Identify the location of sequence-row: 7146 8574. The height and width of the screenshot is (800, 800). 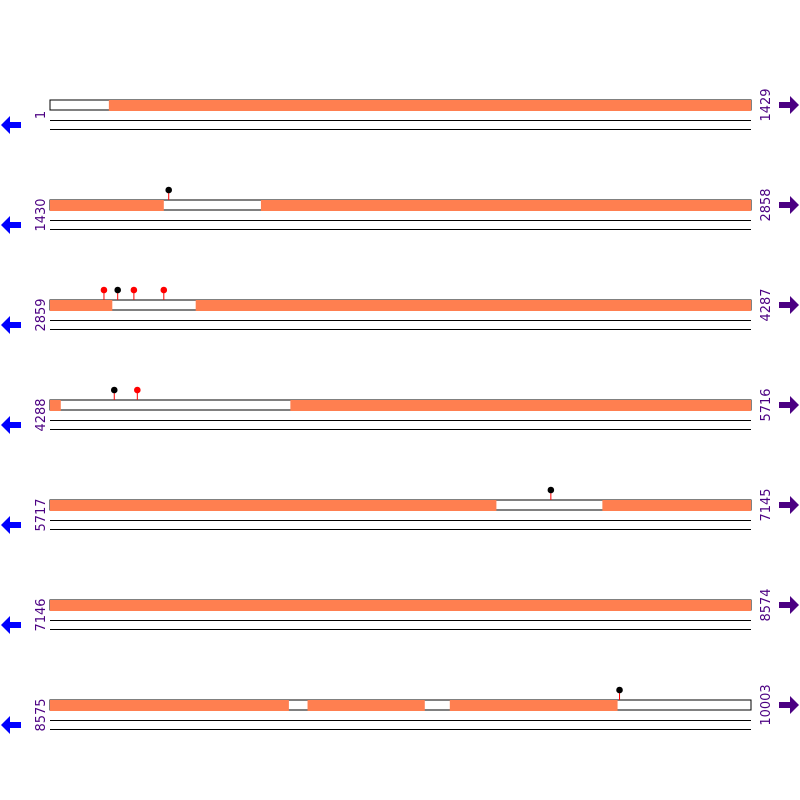
(400, 611).